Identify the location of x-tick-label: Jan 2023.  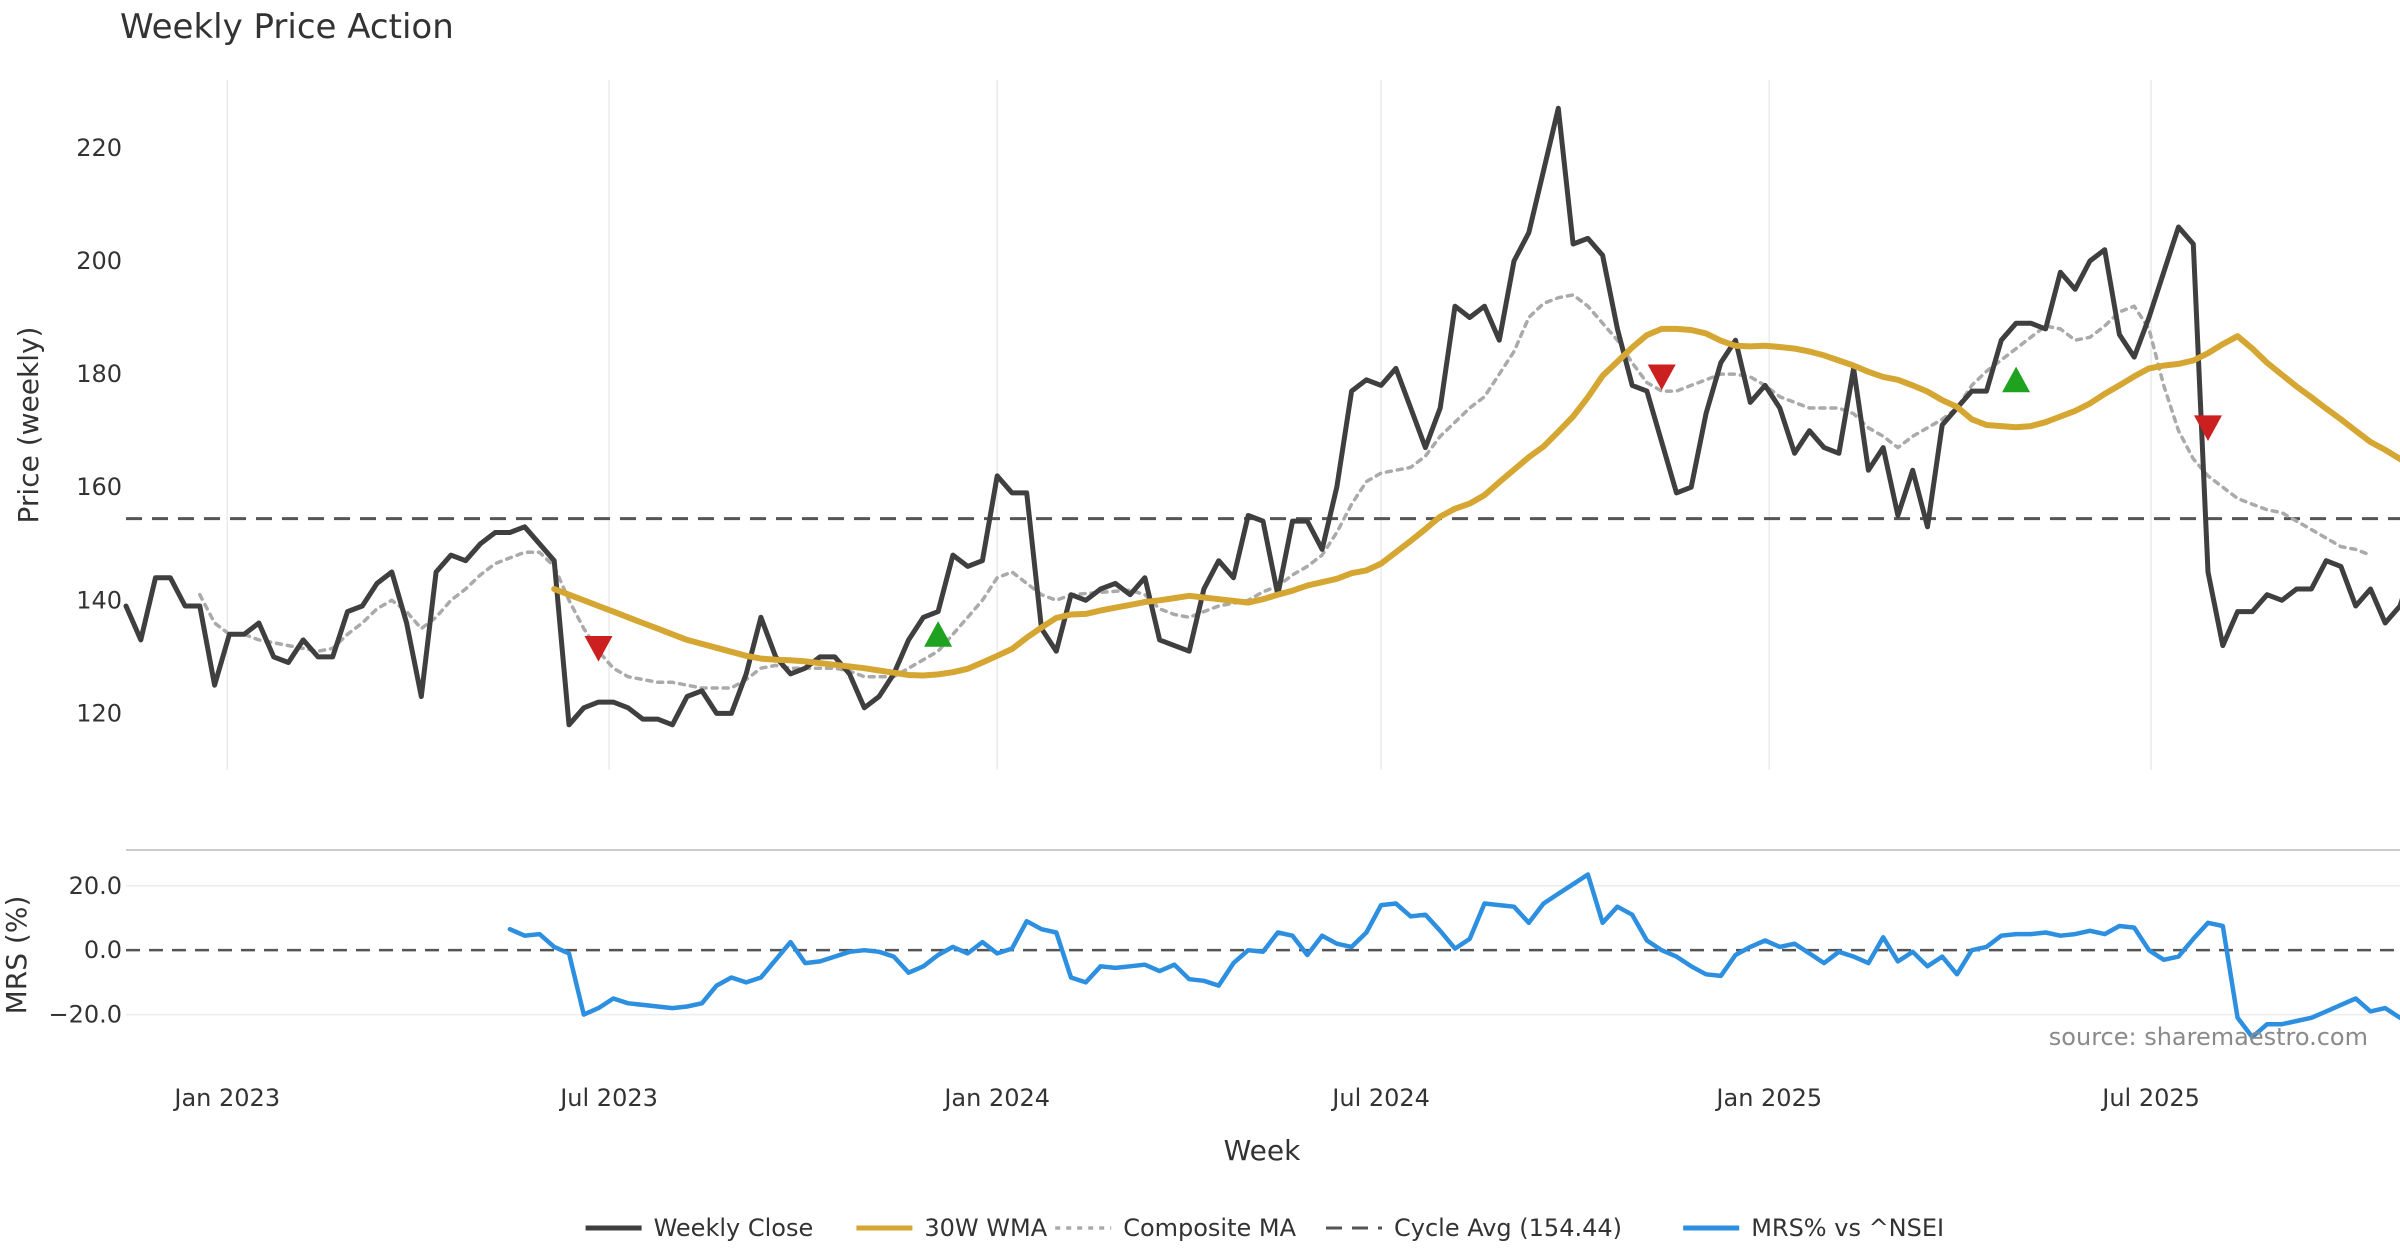
(226, 1098).